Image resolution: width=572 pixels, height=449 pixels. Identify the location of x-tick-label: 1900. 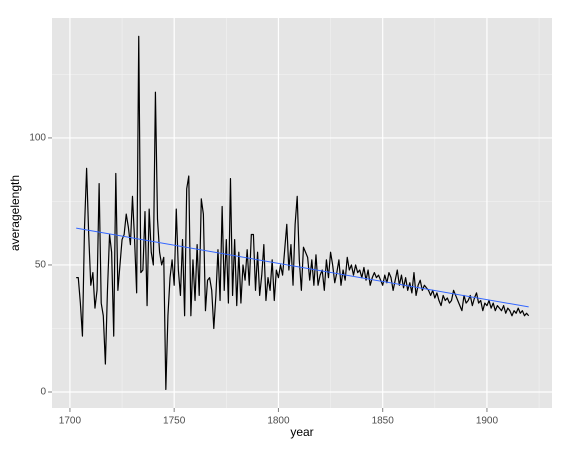
(487, 421).